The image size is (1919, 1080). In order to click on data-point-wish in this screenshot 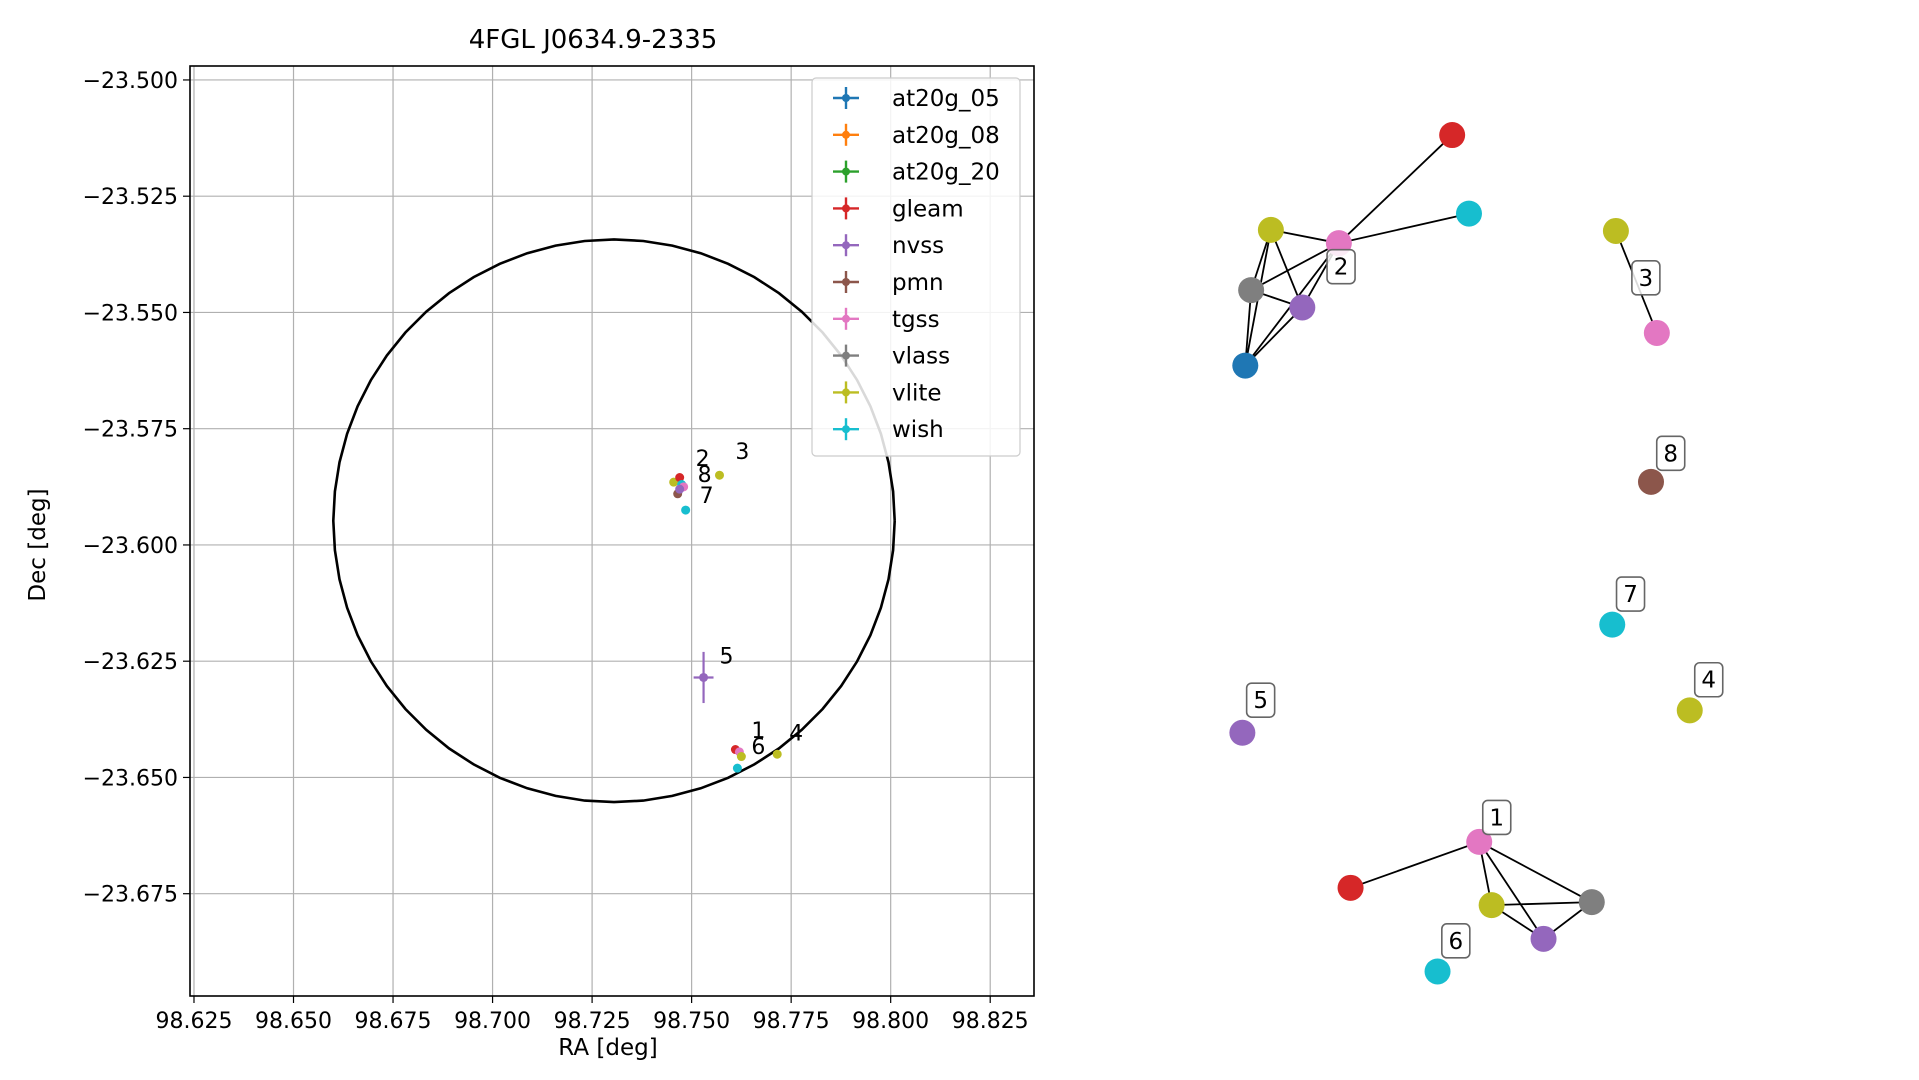, I will do `click(686, 510)`.